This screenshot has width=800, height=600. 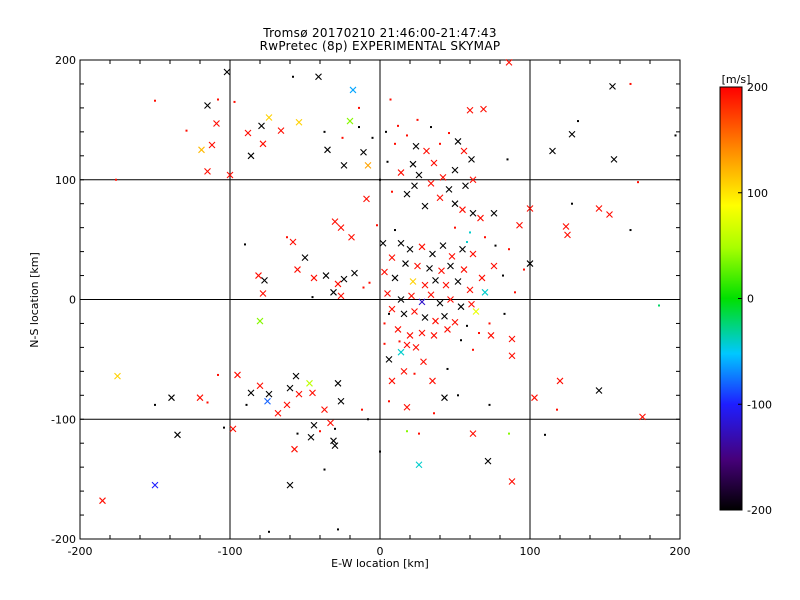 I want to click on chart-subtitle: RwPretec (8p) EXPERIMENTAL SKYMAP, so click(x=380, y=46).